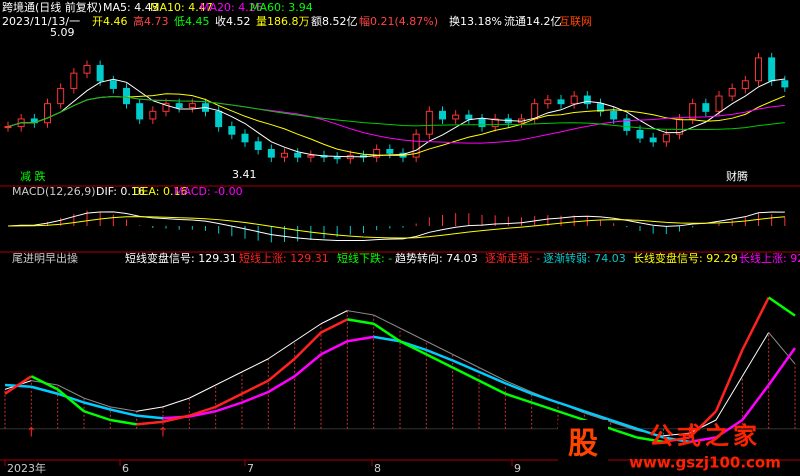 The height and width of the screenshot is (476, 800). What do you see at coordinates (192, 21) in the screenshot?
I see `quote-item: 低4.45` at bounding box center [192, 21].